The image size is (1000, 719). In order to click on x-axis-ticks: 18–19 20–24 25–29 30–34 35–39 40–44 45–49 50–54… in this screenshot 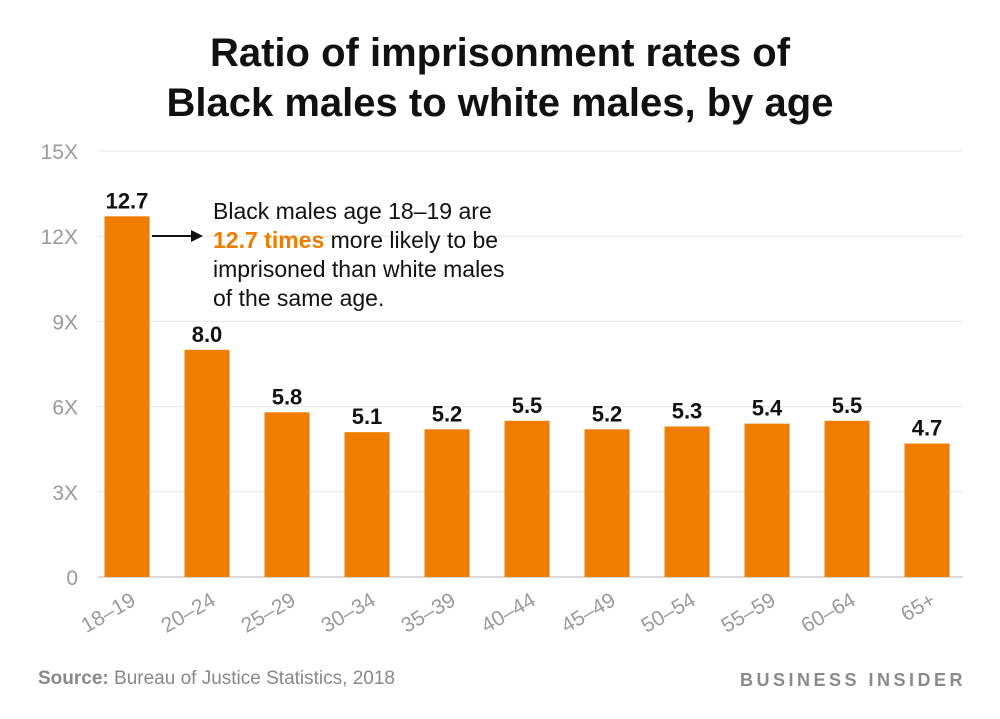, I will do `click(508, 612)`.